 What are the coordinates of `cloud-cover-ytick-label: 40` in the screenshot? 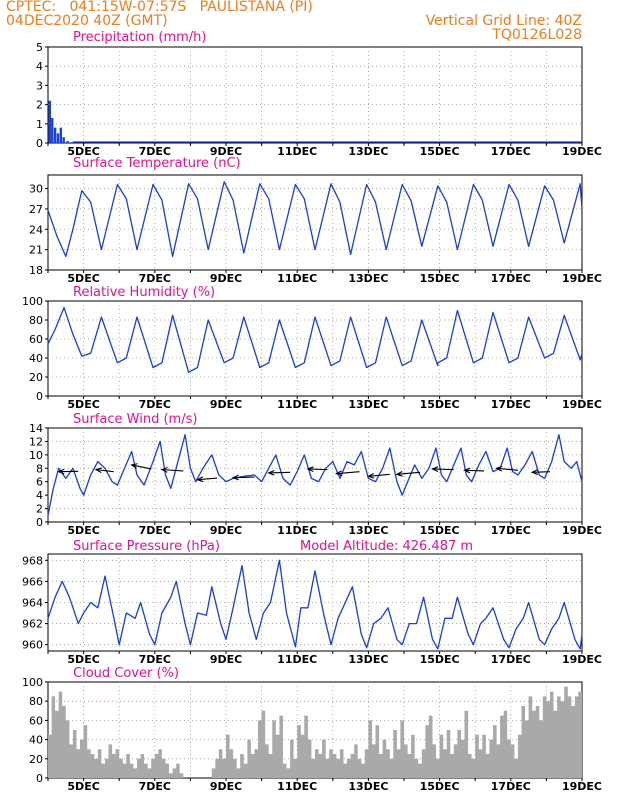 It's located at (36, 740).